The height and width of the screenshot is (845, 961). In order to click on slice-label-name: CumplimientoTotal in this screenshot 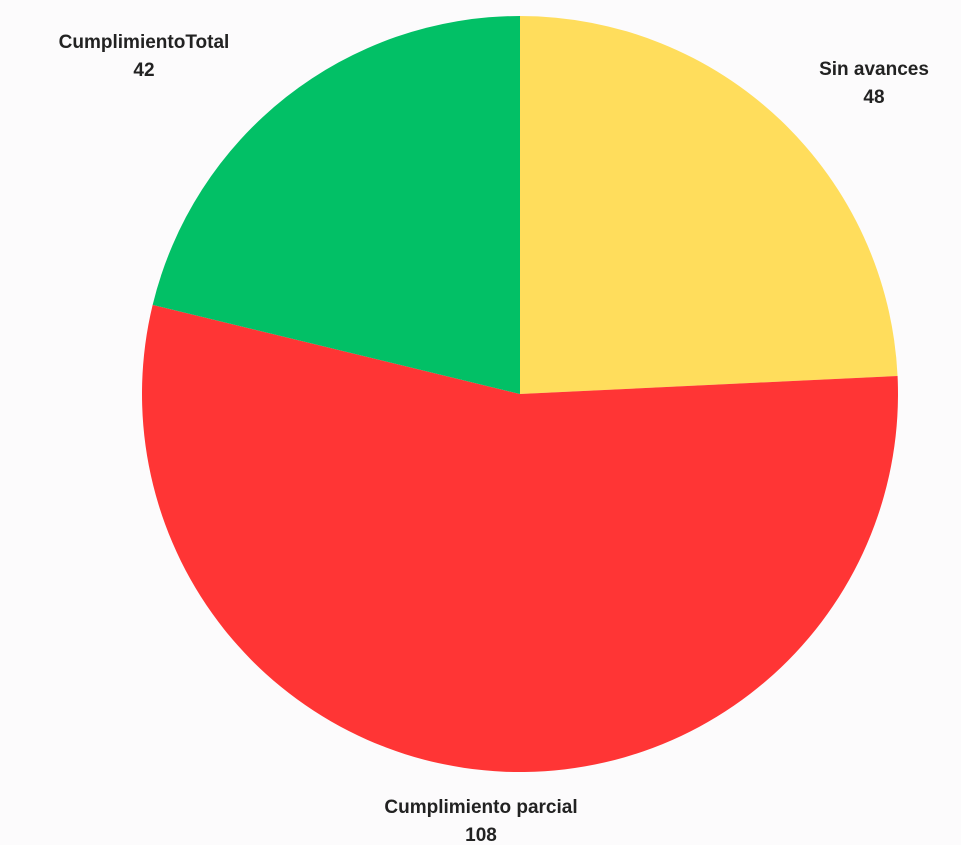, I will do `click(144, 42)`.